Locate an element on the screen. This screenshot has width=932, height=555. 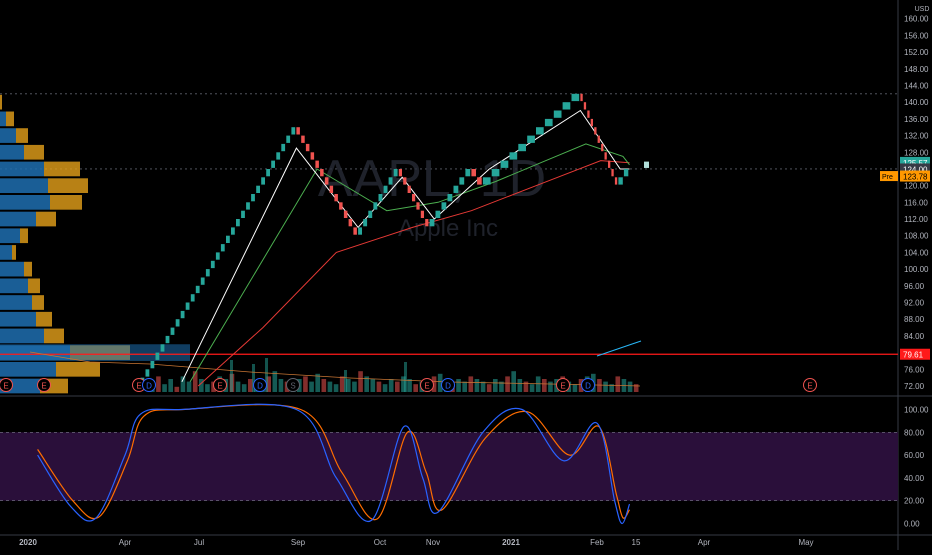
stoch-d-line is located at coordinates (334, 462).